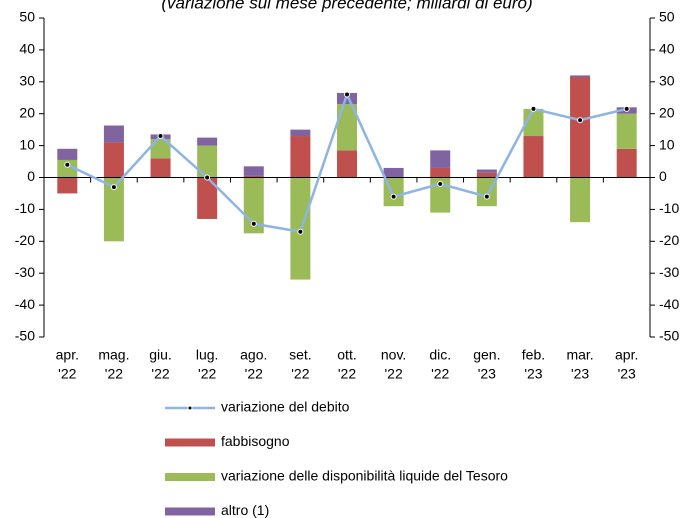 The height and width of the screenshot is (518, 684). What do you see at coordinates (160, 355) in the screenshot?
I see `x-tick-label: giu.` at bounding box center [160, 355].